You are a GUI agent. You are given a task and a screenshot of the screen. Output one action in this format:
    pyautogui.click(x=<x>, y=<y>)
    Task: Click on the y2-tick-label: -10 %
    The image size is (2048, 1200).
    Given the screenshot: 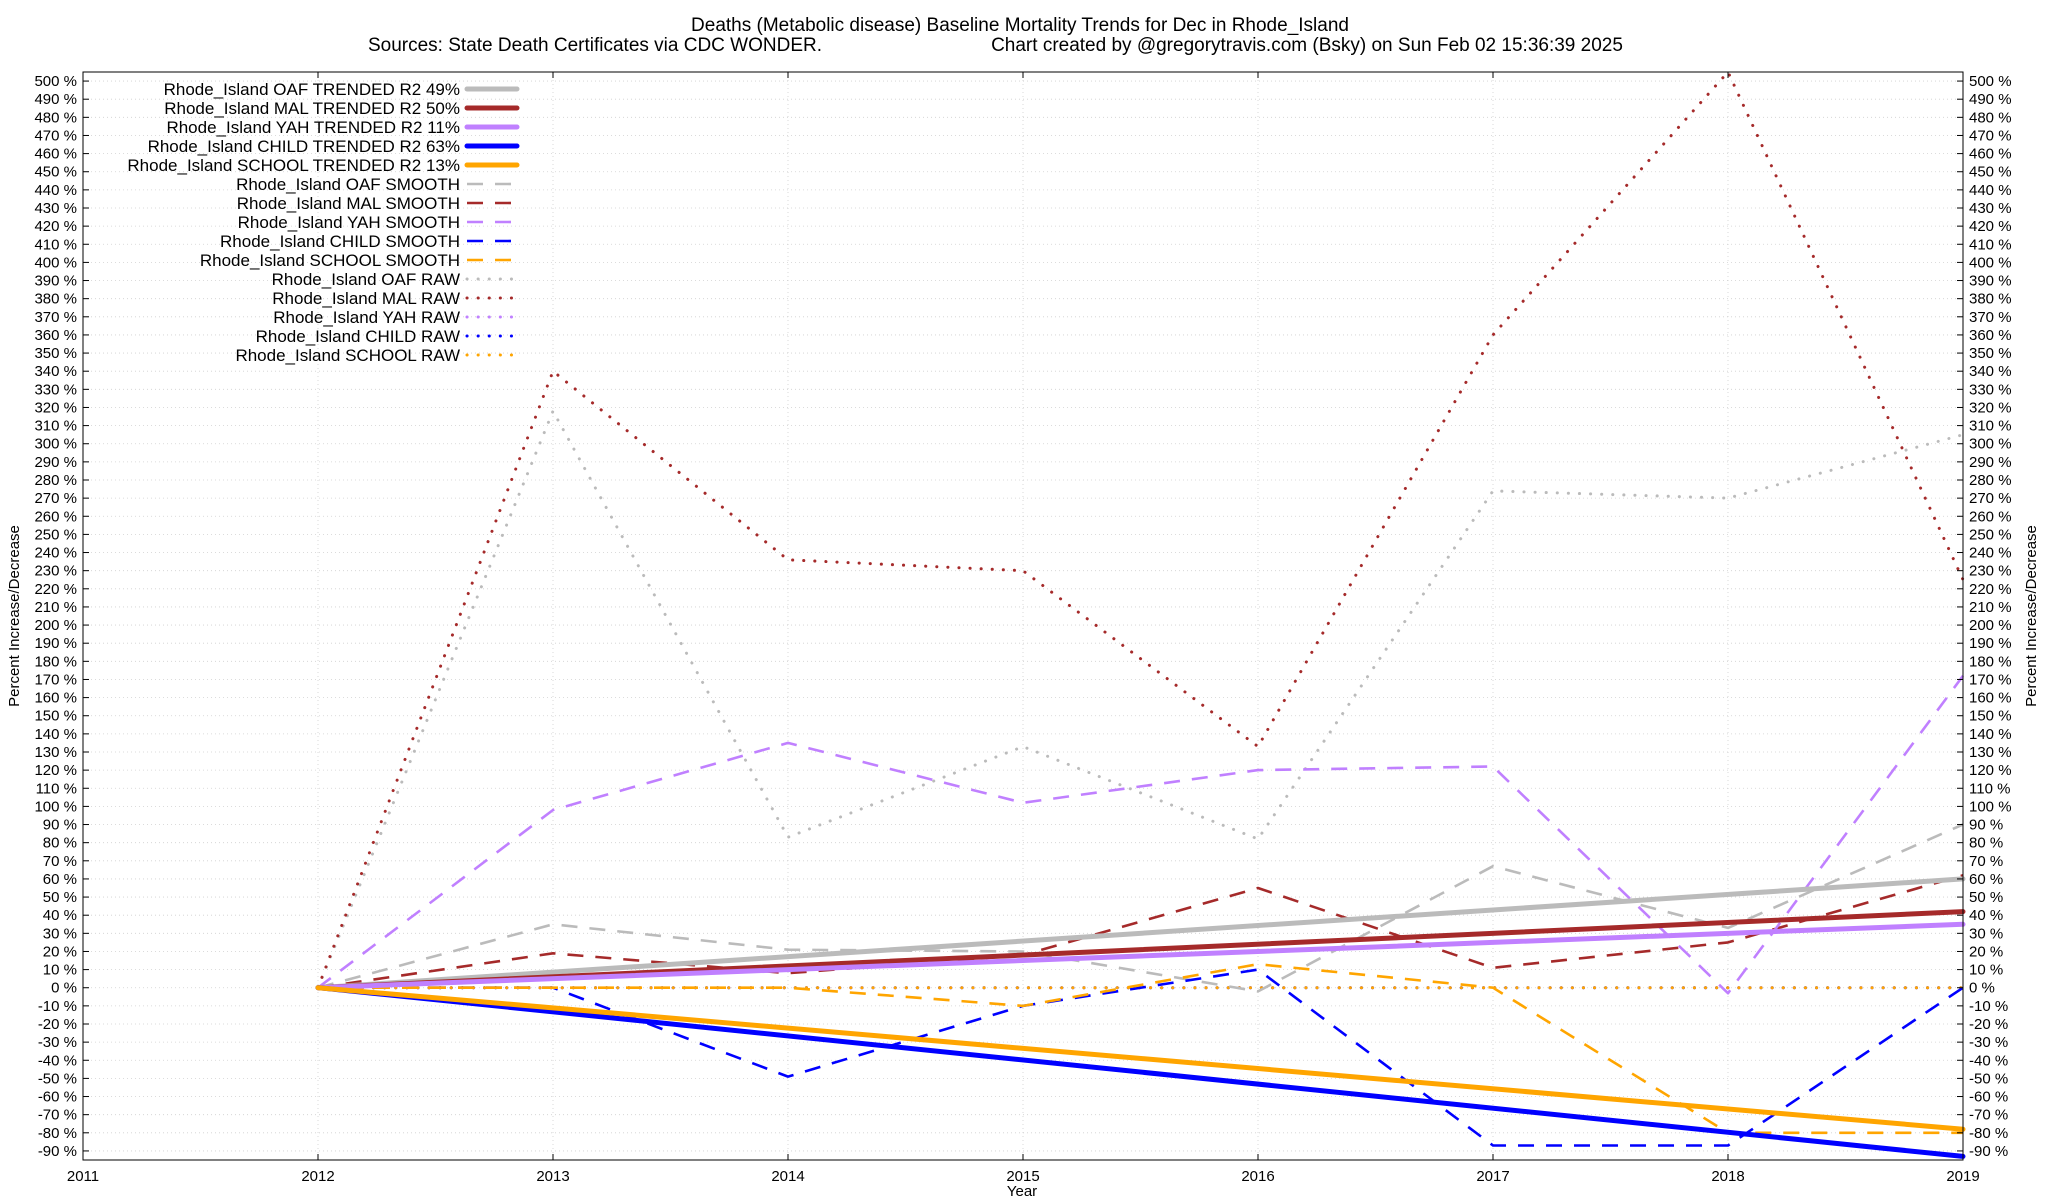 What is the action you would take?
    pyautogui.click(x=1988, y=1006)
    